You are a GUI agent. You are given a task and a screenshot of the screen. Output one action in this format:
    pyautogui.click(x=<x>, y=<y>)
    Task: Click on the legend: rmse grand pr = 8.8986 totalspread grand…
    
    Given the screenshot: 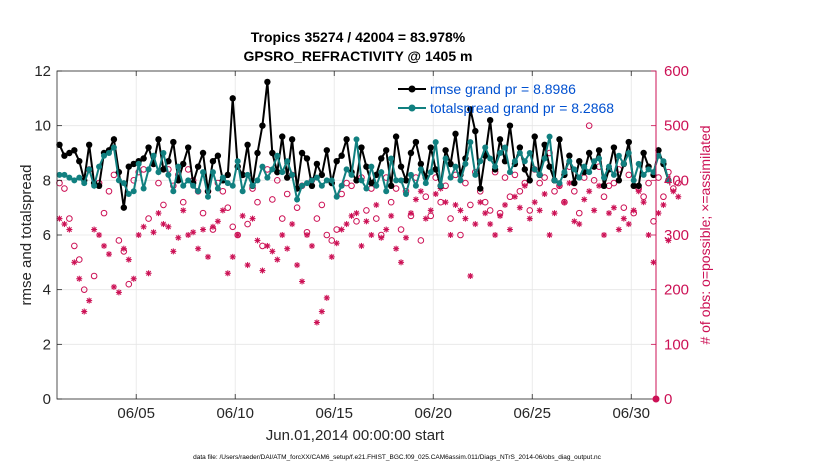 What is the action you would take?
    pyautogui.click(x=506, y=98)
    